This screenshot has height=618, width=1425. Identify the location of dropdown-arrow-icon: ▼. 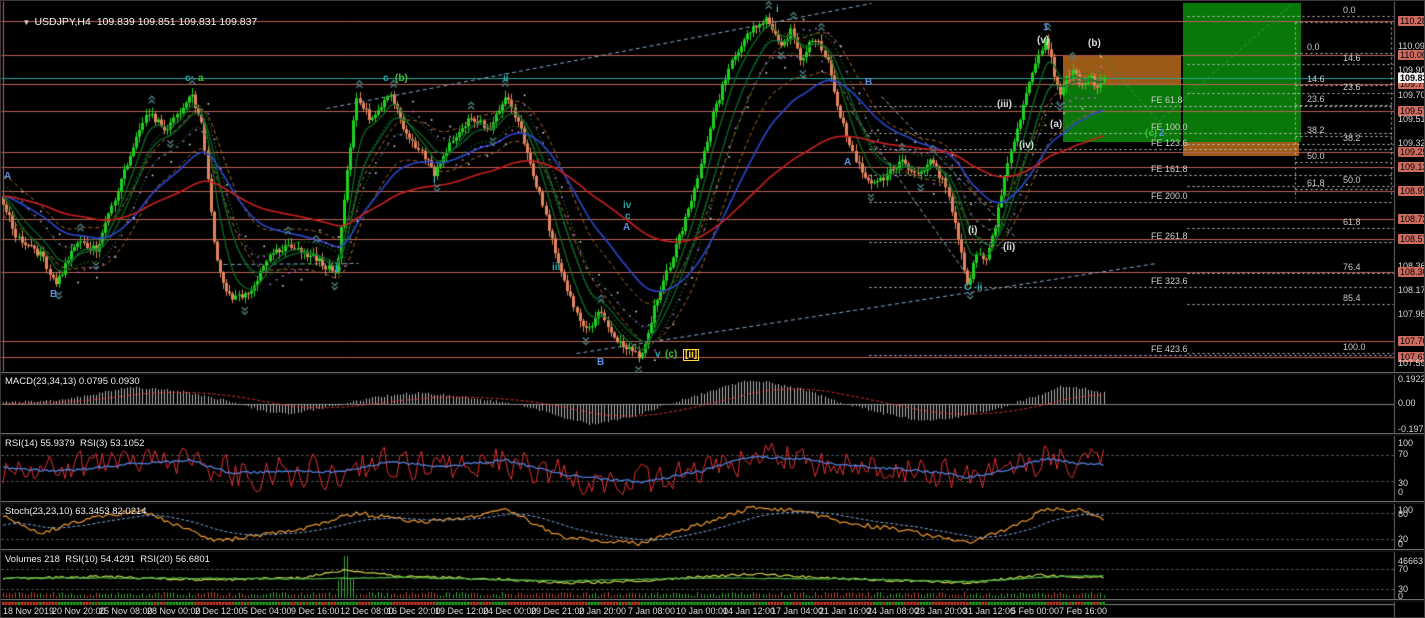
(26, 22).